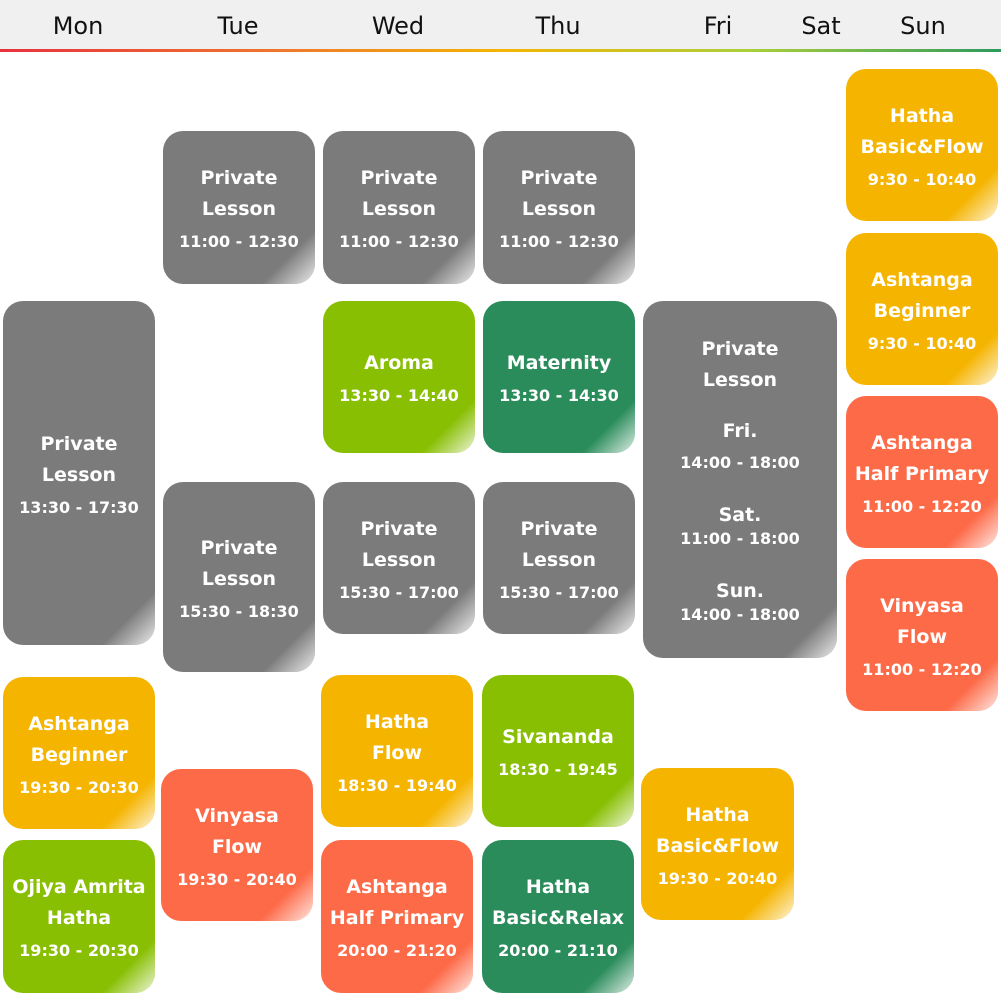 The width and height of the screenshot is (1001, 1004). Describe the element at coordinates (399, 377) in the screenshot. I see `class-card-wed-aroma: Aroma 13:30 - 14:40` at that location.